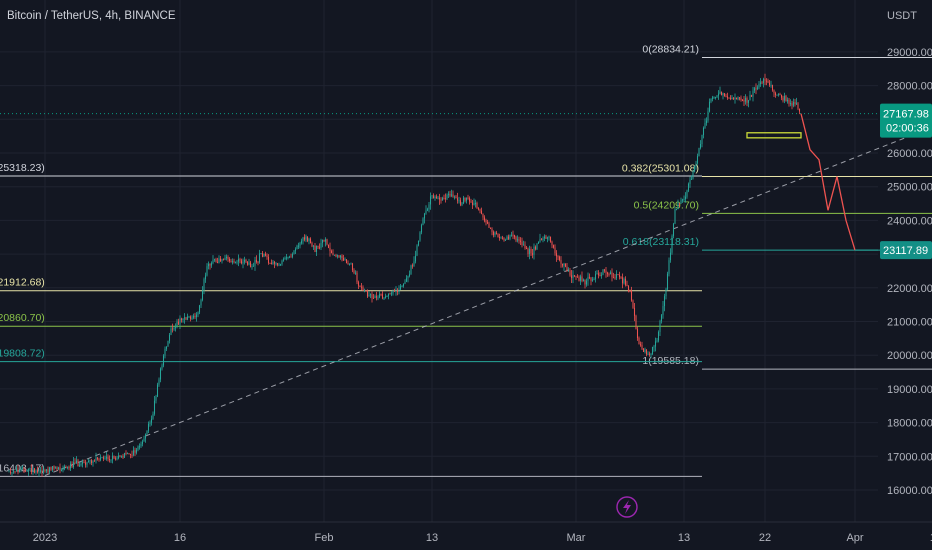 This screenshot has height=550, width=932. Describe the element at coordinates (906, 120) in the screenshot. I see `current-price-badge` at that location.